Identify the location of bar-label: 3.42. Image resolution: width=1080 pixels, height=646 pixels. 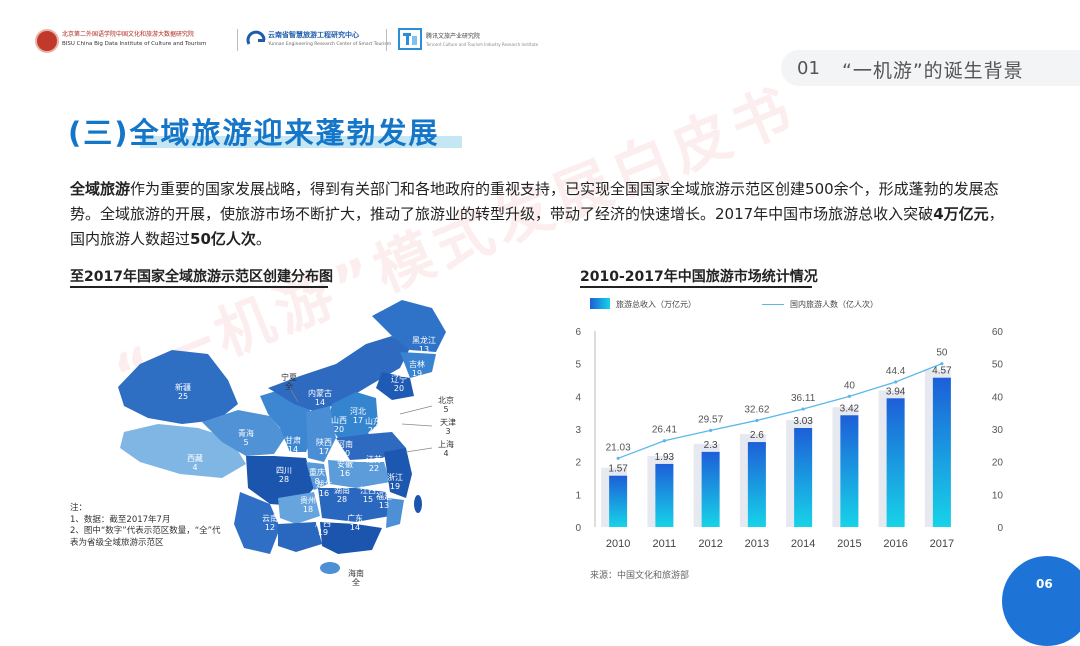
(850, 408).